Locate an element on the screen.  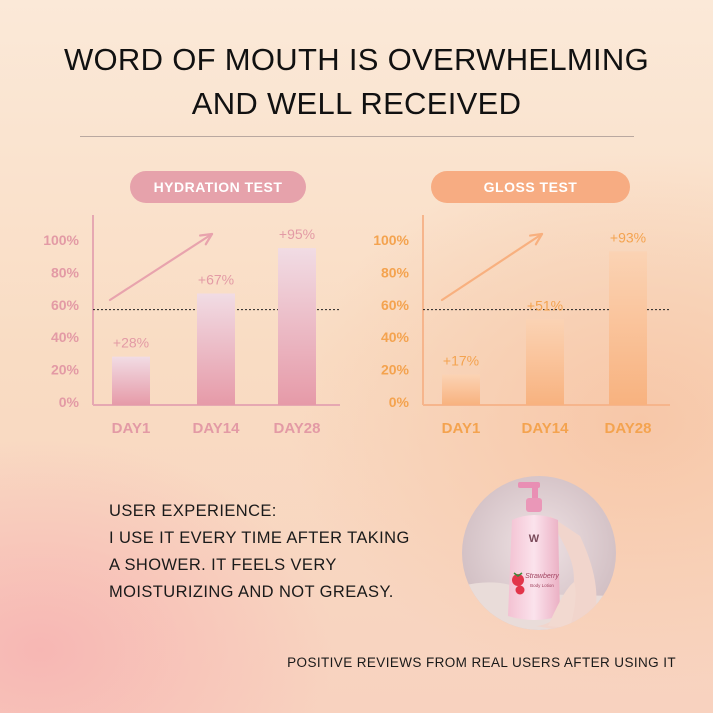
hydration-test-pill: HYDRATION TEST is located at coordinates (218, 187).